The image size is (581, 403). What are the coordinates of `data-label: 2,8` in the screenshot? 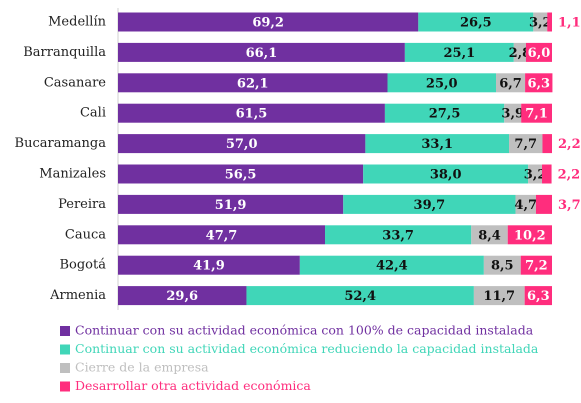 It's located at (520, 53).